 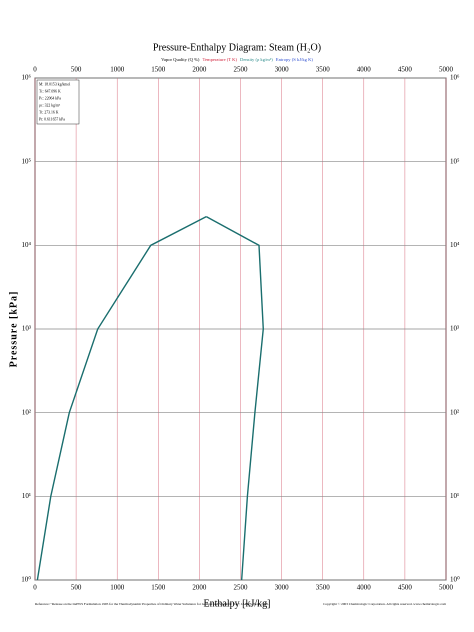 What do you see at coordinates (49, 112) in the screenshot?
I see `property: Tt: 273.16 K` at bounding box center [49, 112].